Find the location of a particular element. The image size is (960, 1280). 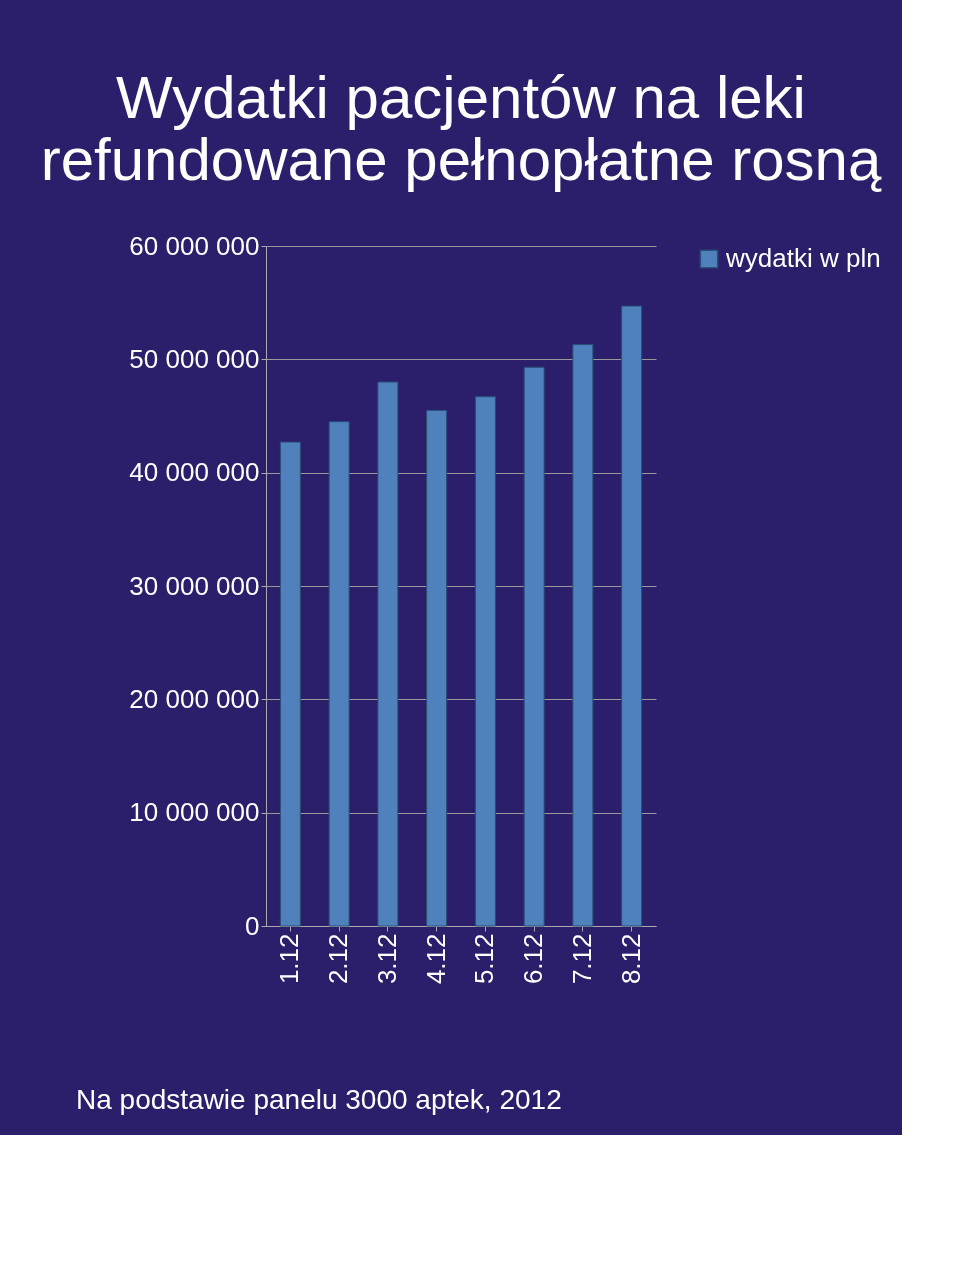

x-tick-label: 1.12 is located at coordinates (289, 959).